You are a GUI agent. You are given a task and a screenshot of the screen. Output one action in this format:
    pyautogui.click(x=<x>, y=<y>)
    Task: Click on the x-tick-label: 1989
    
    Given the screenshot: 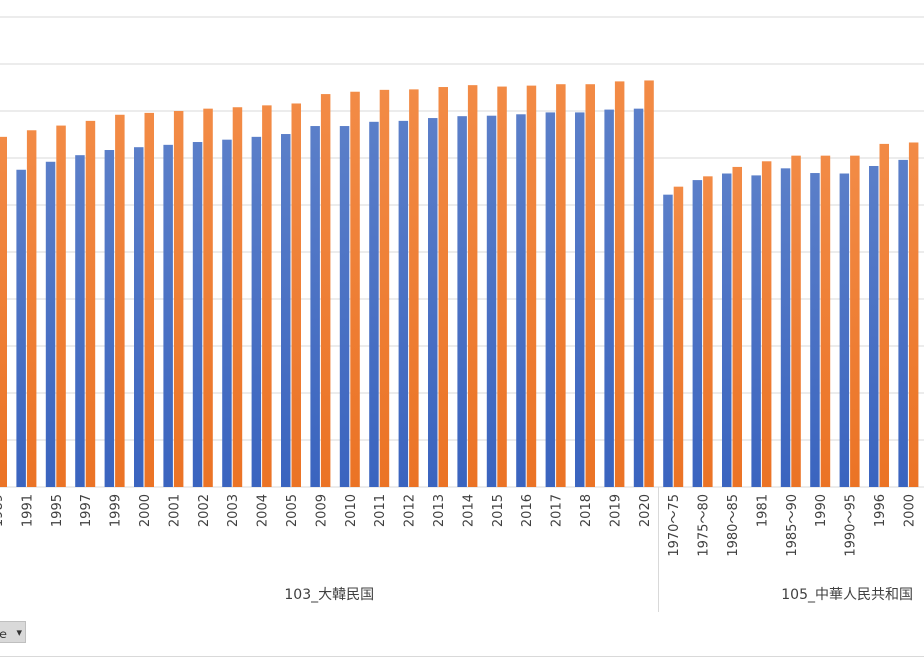 What is the action you would take?
    pyautogui.click(x=3, y=510)
    